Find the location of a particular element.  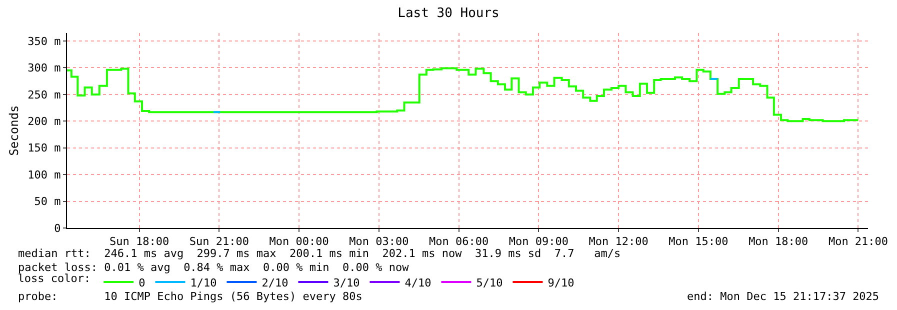

y-tick-label: 300 m is located at coordinates (45, 68).